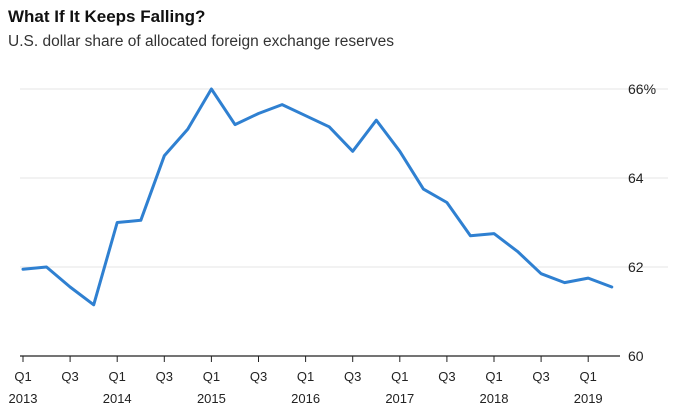 The image size is (680, 411). I want to click on x-tick-year-label: 2013, so click(23, 398).